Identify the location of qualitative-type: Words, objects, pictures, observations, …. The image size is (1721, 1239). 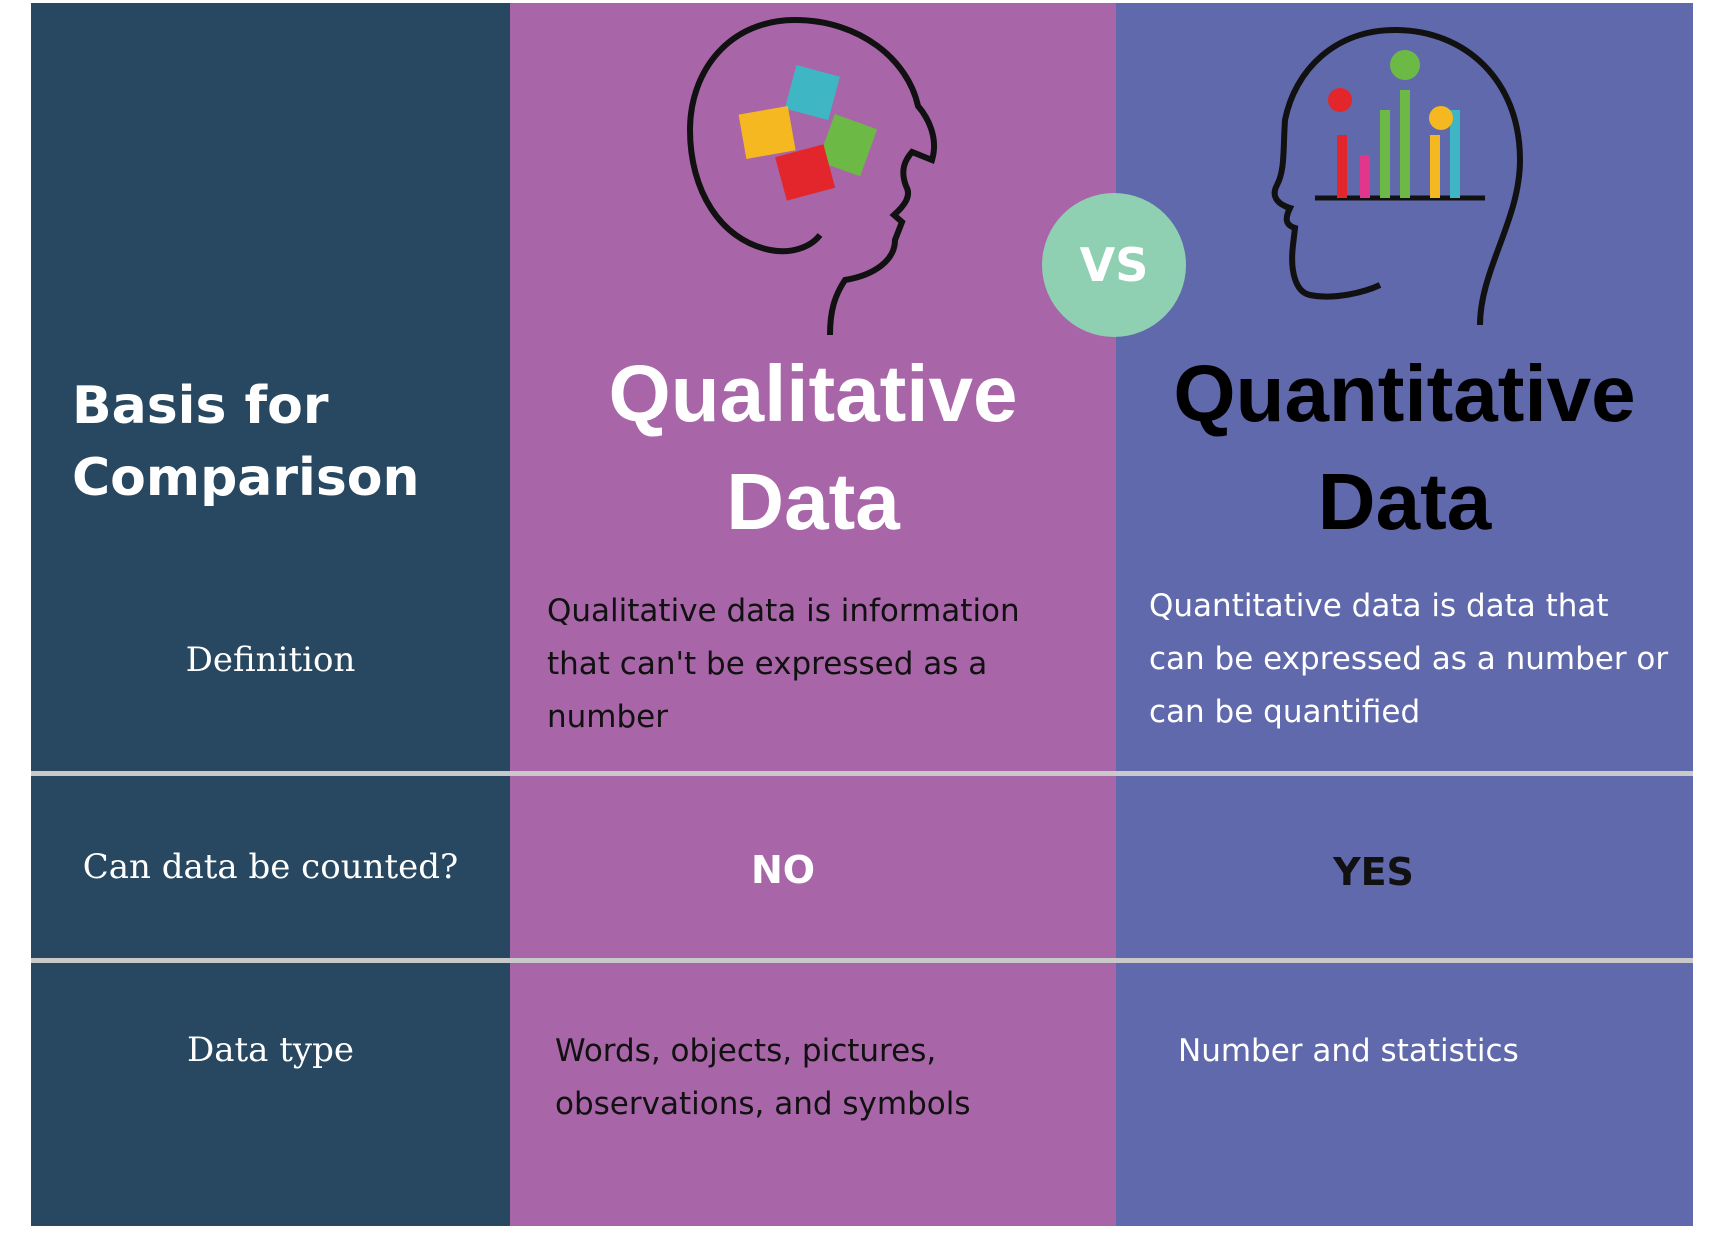
(763, 1077).